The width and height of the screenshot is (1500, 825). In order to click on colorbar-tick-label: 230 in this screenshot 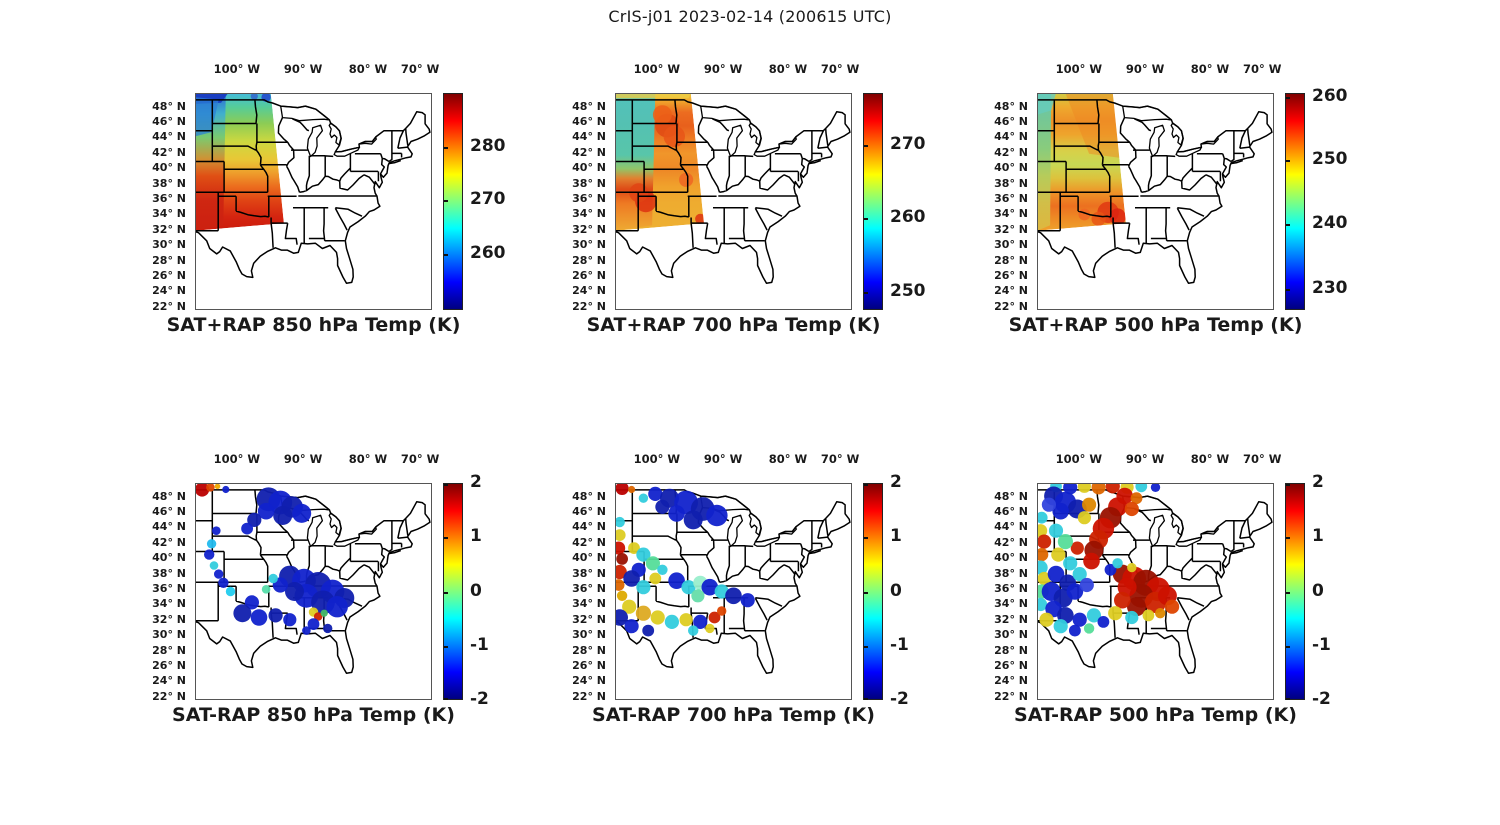, I will do `click(1330, 288)`.